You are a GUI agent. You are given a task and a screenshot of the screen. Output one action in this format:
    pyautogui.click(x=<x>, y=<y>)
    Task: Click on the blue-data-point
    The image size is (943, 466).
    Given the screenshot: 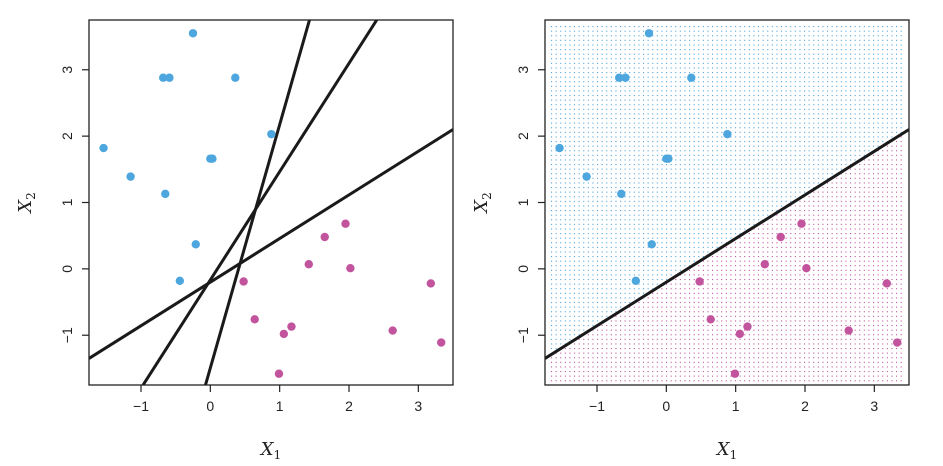 What is the action you would take?
    pyautogui.click(x=169, y=77)
    